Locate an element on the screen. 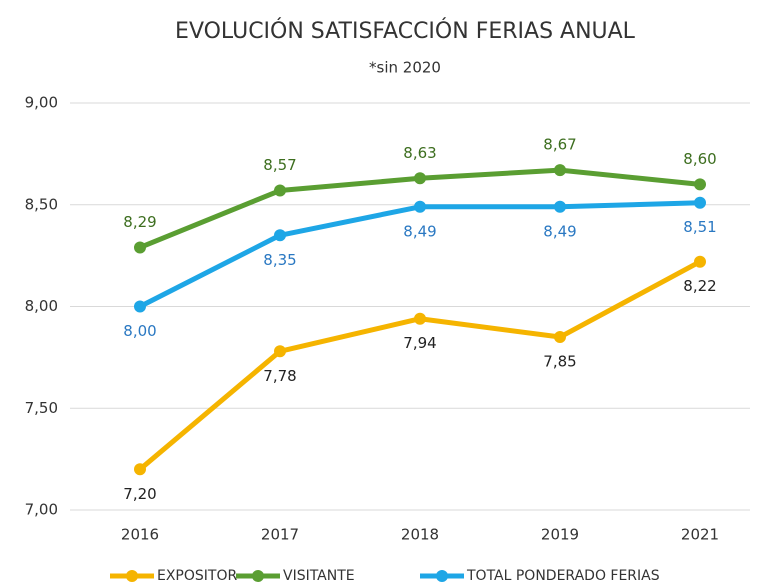 Image resolution: width=770 pixels, height=588 pixels. data-label: 8,67 is located at coordinates (559, 145).